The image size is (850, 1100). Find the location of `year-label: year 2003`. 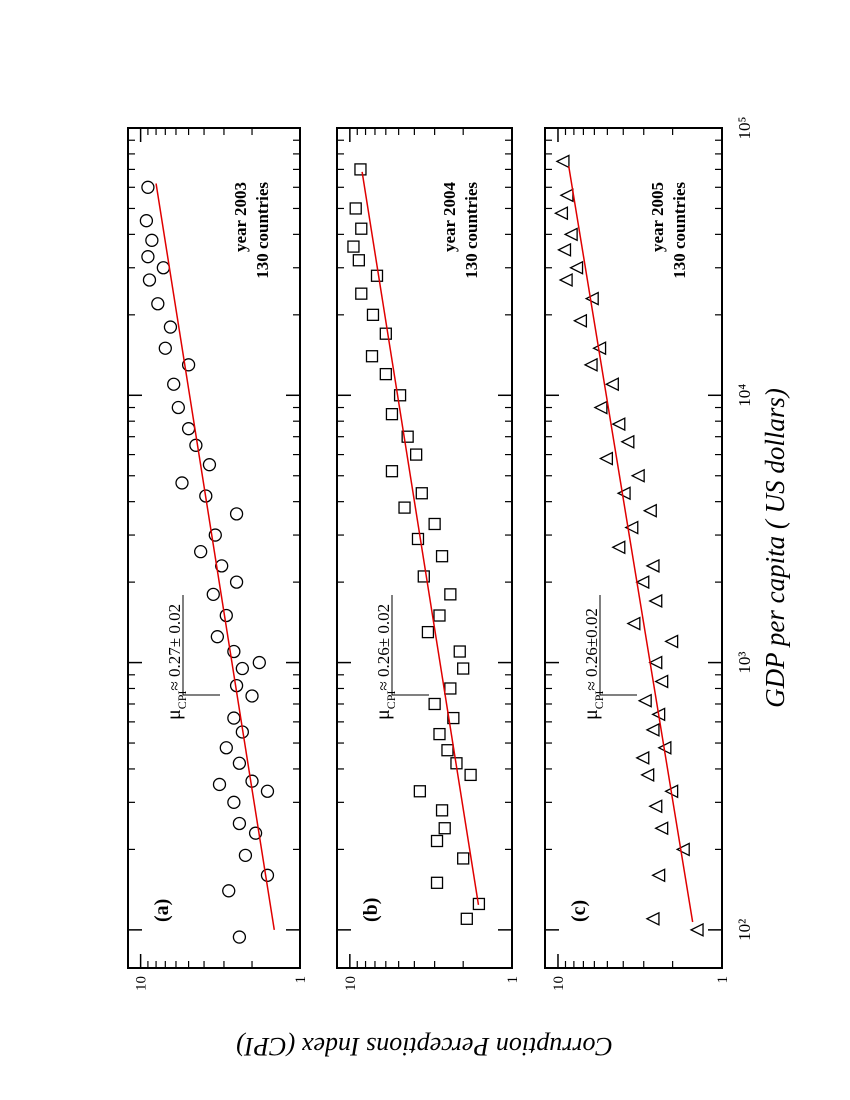

year-label: year 2003 is located at coordinates (240, 217).